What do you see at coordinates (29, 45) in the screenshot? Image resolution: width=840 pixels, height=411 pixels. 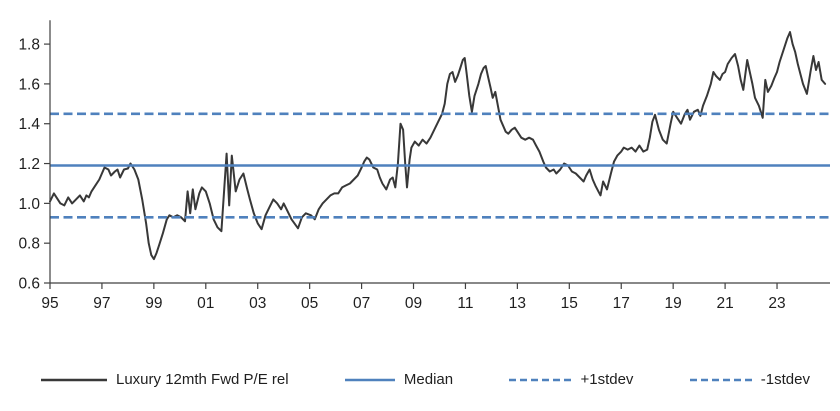 I see `y-tick-label: 1.8` at bounding box center [29, 45].